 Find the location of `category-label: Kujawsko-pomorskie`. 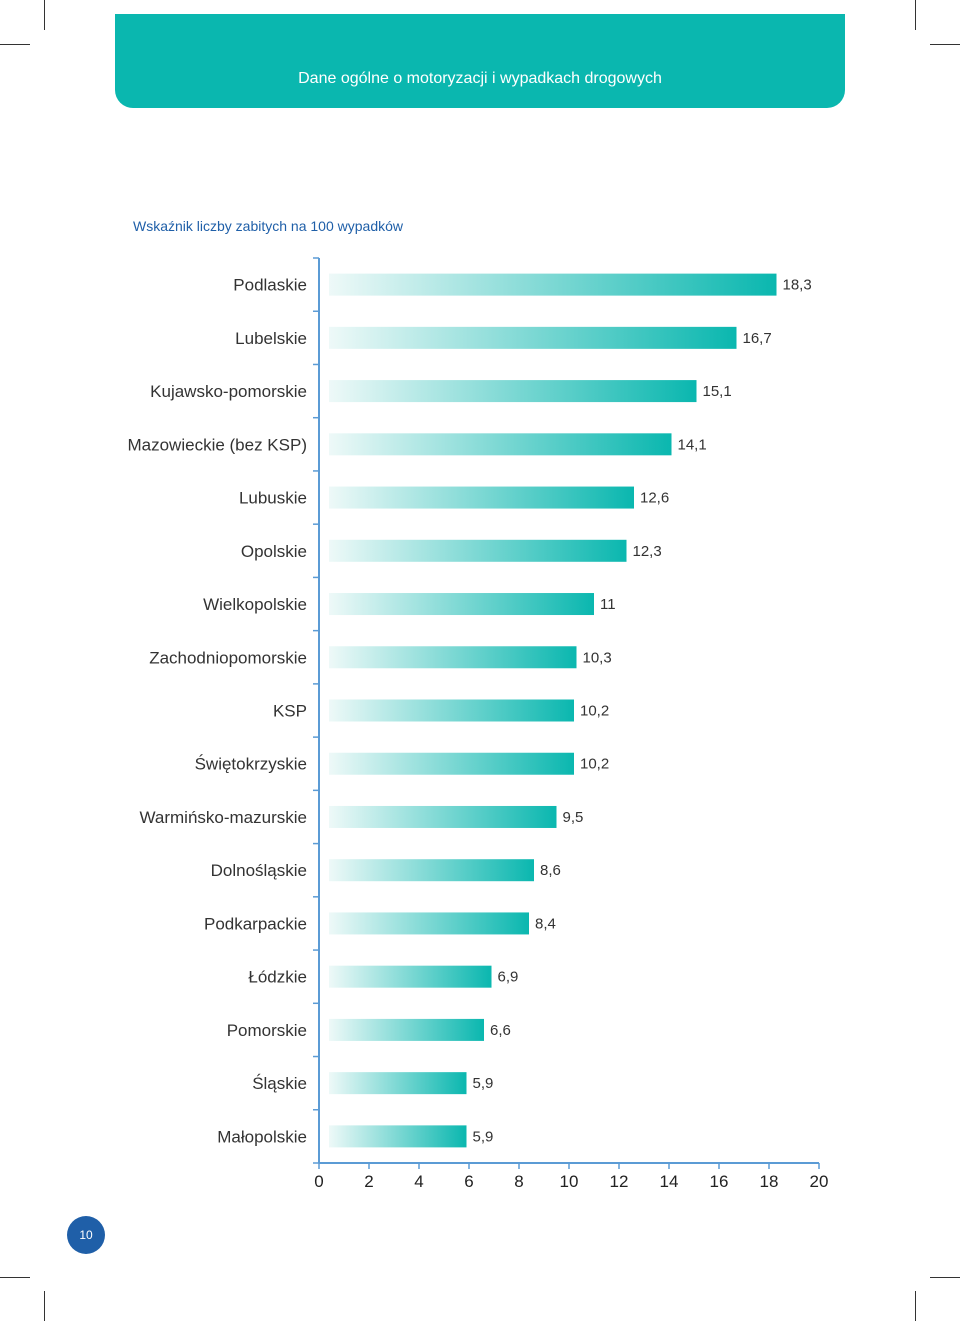

category-label: Kujawsko-pomorskie is located at coordinates (228, 391).